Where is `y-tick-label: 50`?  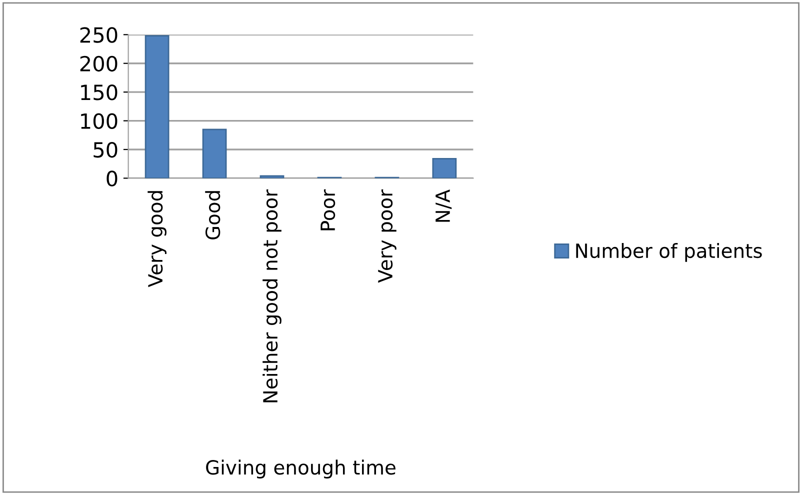 y-tick-label: 50 is located at coordinates (106, 150).